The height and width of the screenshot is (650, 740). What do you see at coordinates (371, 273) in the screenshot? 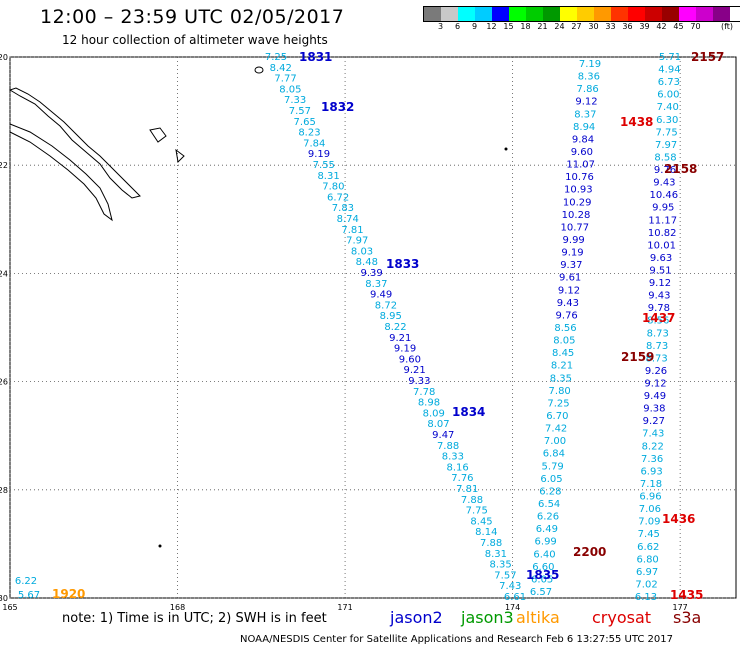
I see `swh-value-jason2-pass: 9.39` at bounding box center [371, 273].